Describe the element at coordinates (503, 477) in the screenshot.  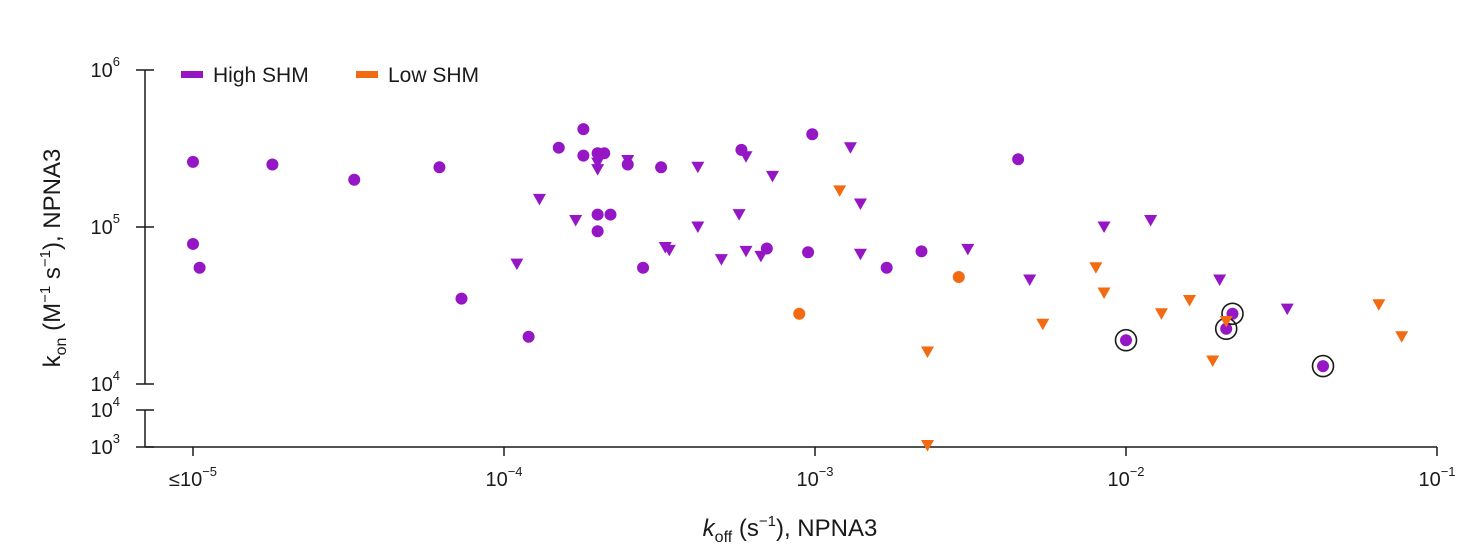
I see `x-tick-label: 10⁻⁴` at that location.